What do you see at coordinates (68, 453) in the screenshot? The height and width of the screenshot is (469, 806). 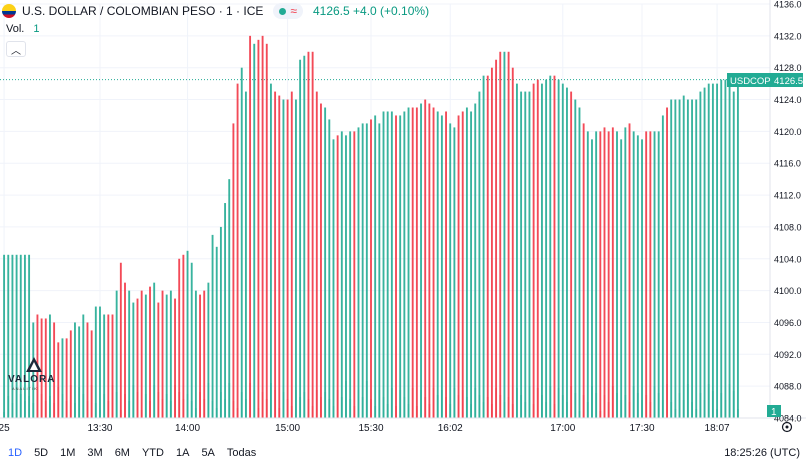 I see `range-button-1m: 1M` at bounding box center [68, 453].